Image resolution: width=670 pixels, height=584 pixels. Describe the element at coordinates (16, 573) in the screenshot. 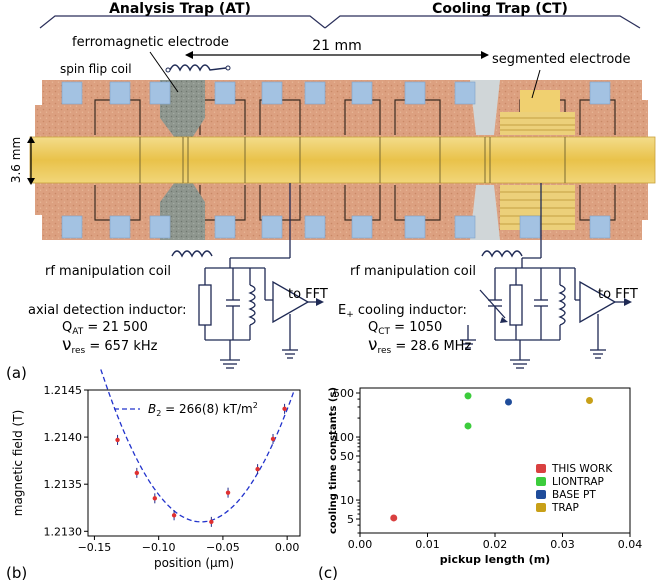

I see `panel-b-label: (b)` at that location.